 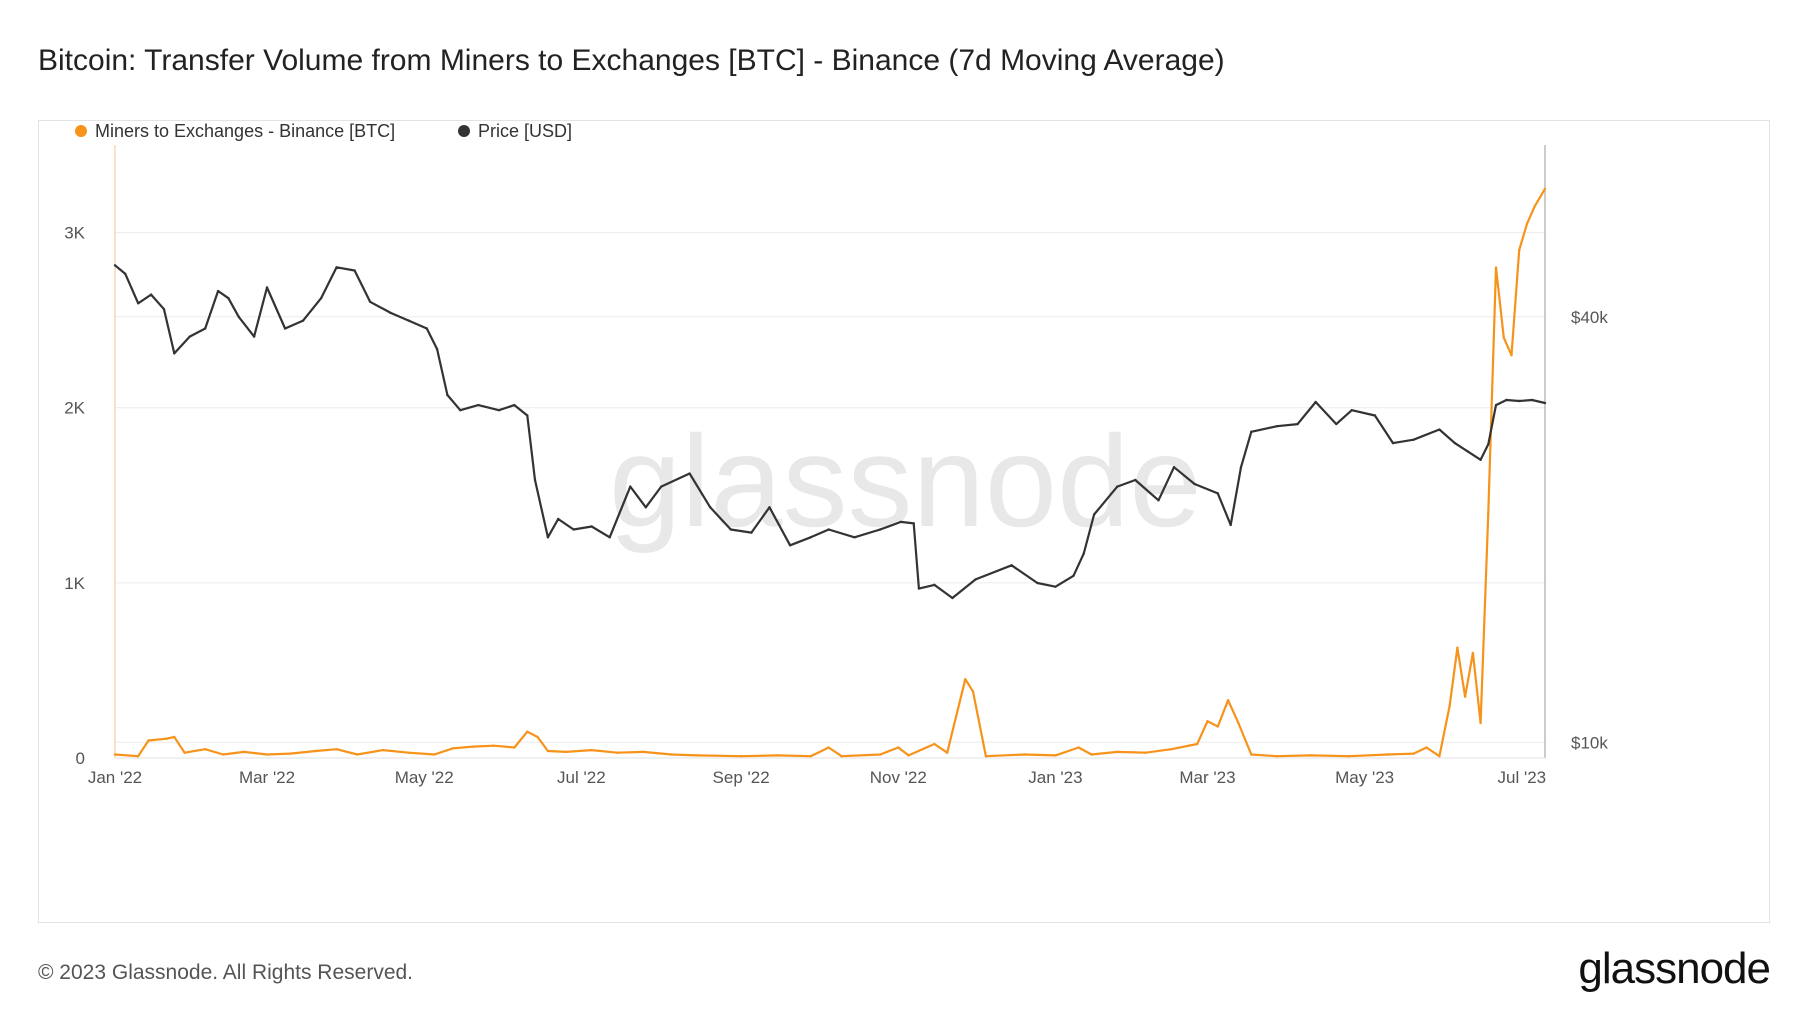 I want to click on watermark: glassnode, so click(x=905, y=481).